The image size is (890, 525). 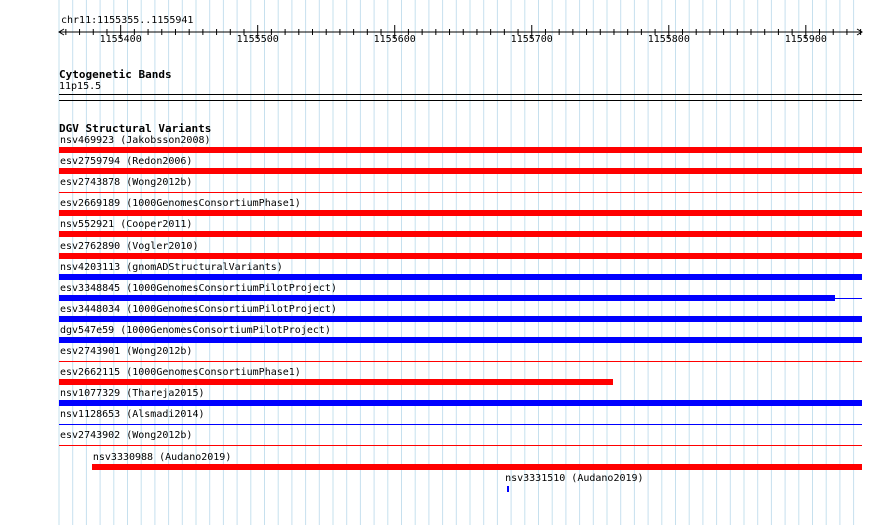 What do you see at coordinates (460, 94) in the screenshot?
I see `cytoband-bar-top` at bounding box center [460, 94].